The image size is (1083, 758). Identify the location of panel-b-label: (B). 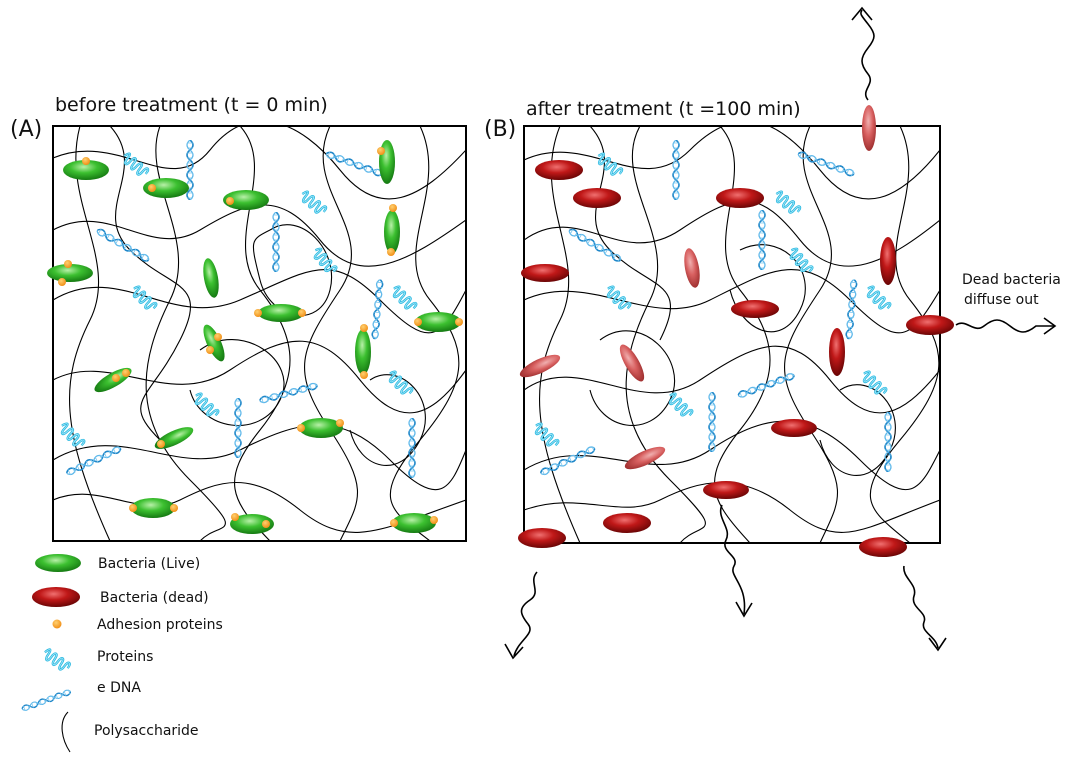
(500, 129).